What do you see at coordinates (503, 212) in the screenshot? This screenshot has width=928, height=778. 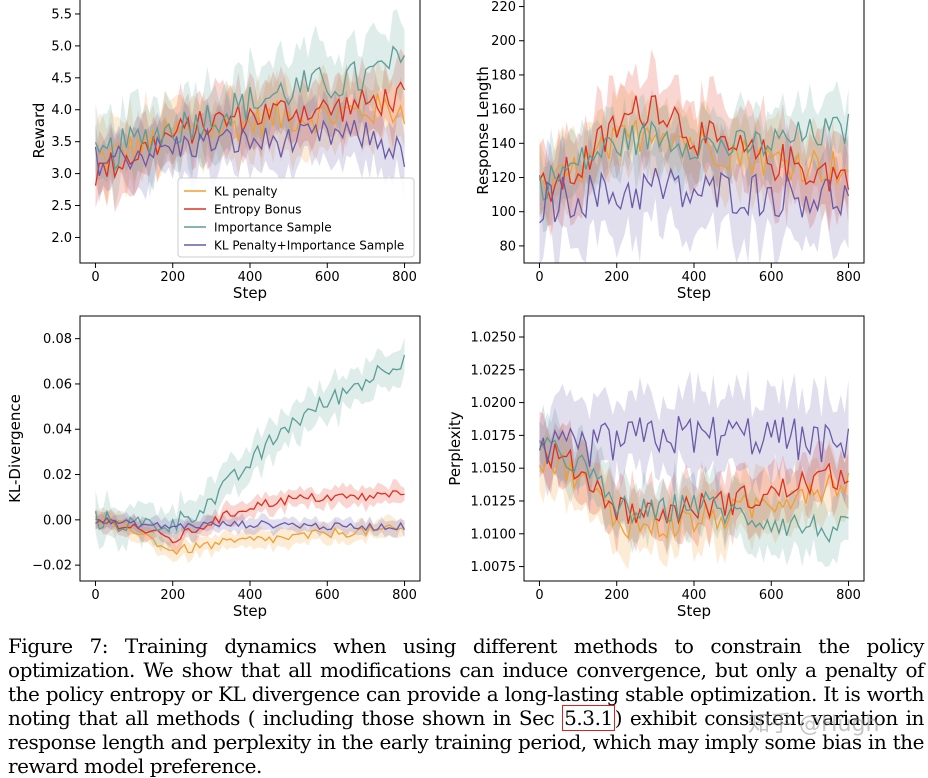 I see `y-tick-label: 100` at bounding box center [503, 212].